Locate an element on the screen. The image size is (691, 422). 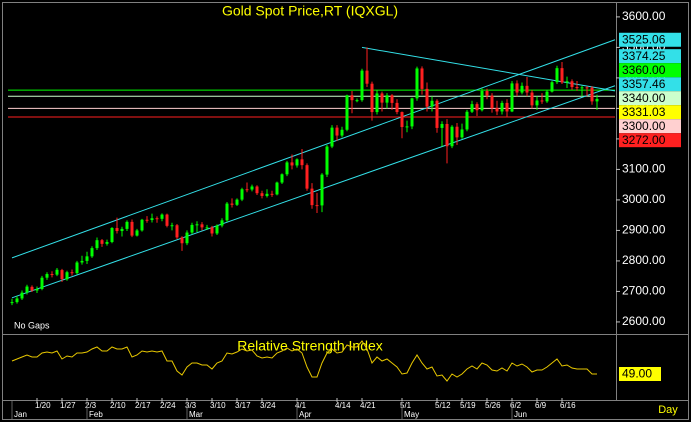
x-tick-label: 5/26 is located at coordinates (493, 405).